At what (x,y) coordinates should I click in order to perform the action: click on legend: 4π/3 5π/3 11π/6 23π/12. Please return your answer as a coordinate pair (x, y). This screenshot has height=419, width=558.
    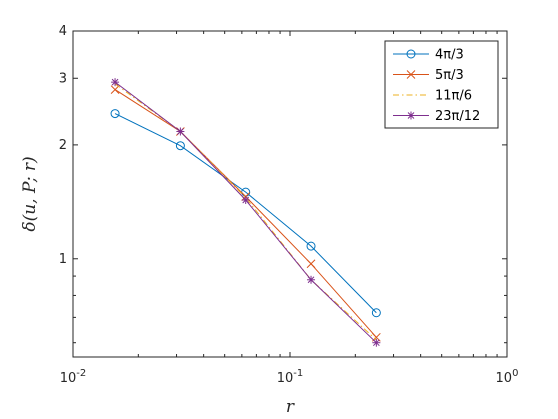
    Looking at the image, I should click on (441, 84).